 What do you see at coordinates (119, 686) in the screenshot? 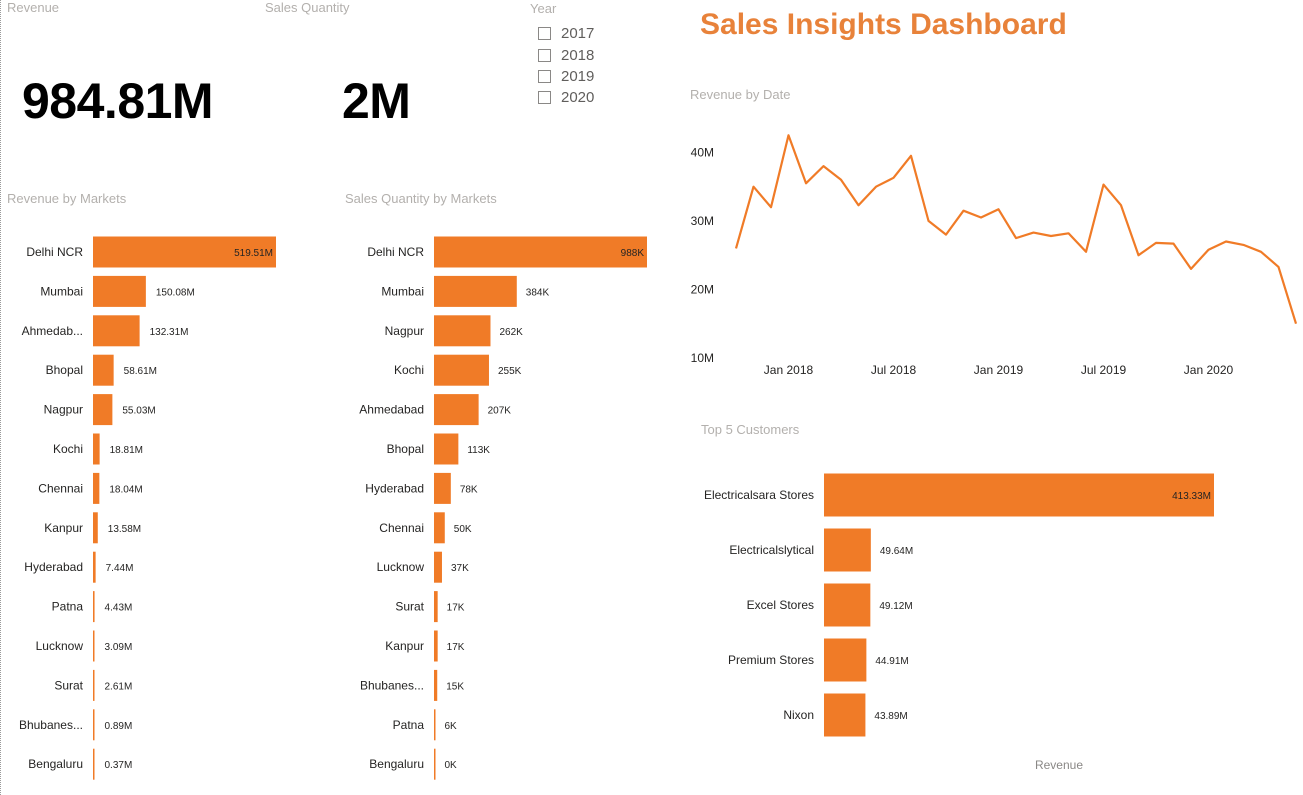
I see `data-label: 2.61M` at bounding box center [119, 686].